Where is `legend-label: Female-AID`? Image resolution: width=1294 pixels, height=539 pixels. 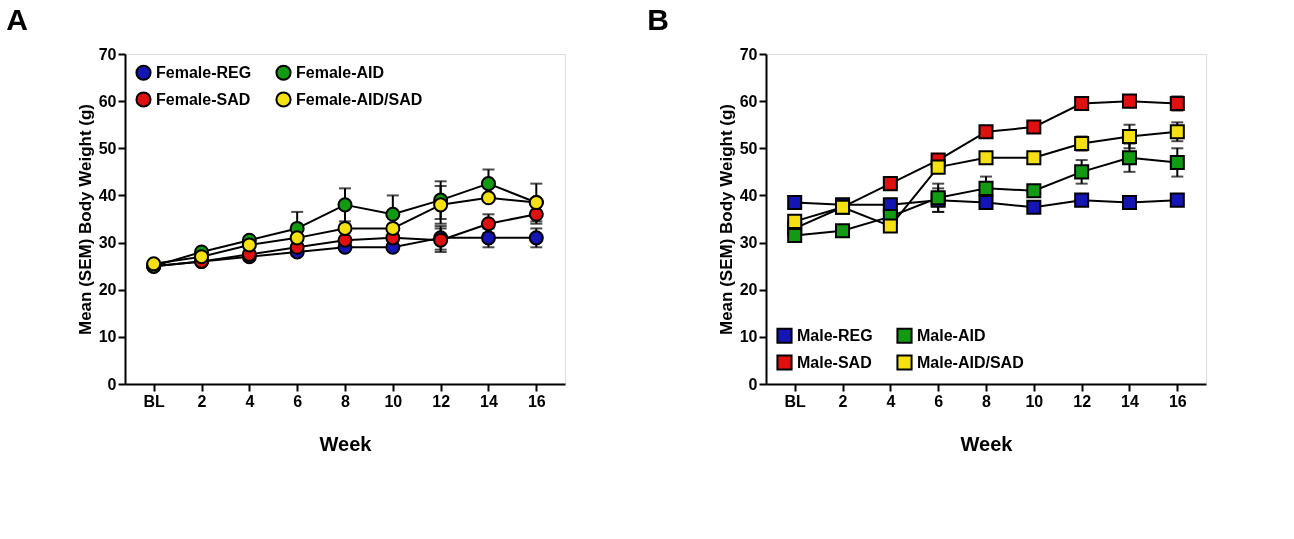
legend-label: Female-AID is located at coordinates (340, 72).